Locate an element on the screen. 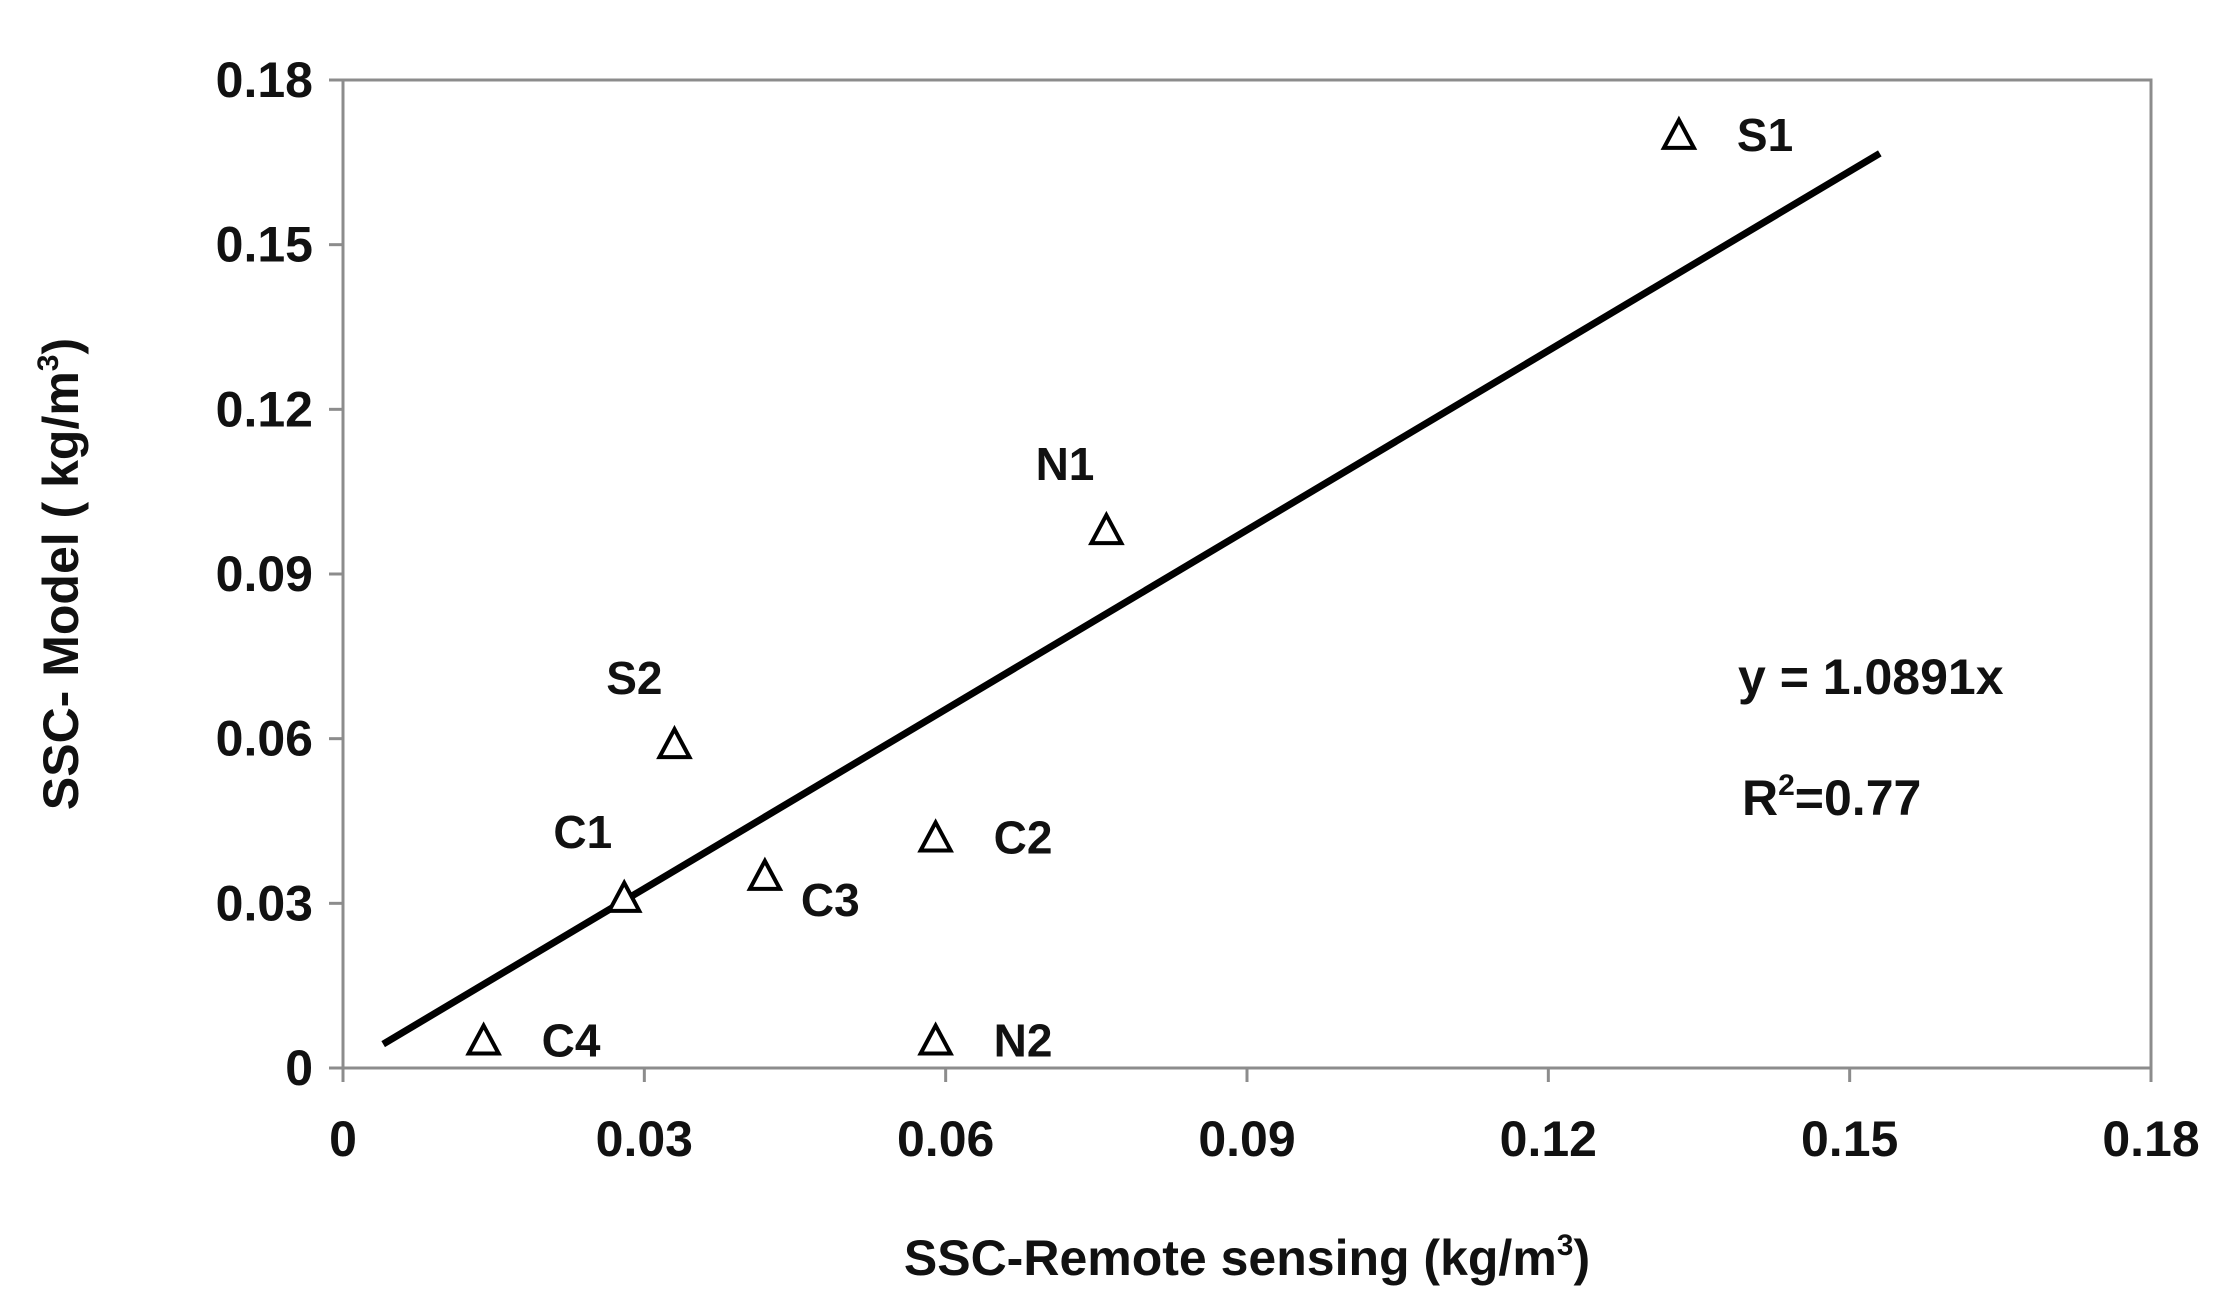 This screenshot has height=1307, width=2222. point-label-s1: S1 is located at coordinates (1765, 135).